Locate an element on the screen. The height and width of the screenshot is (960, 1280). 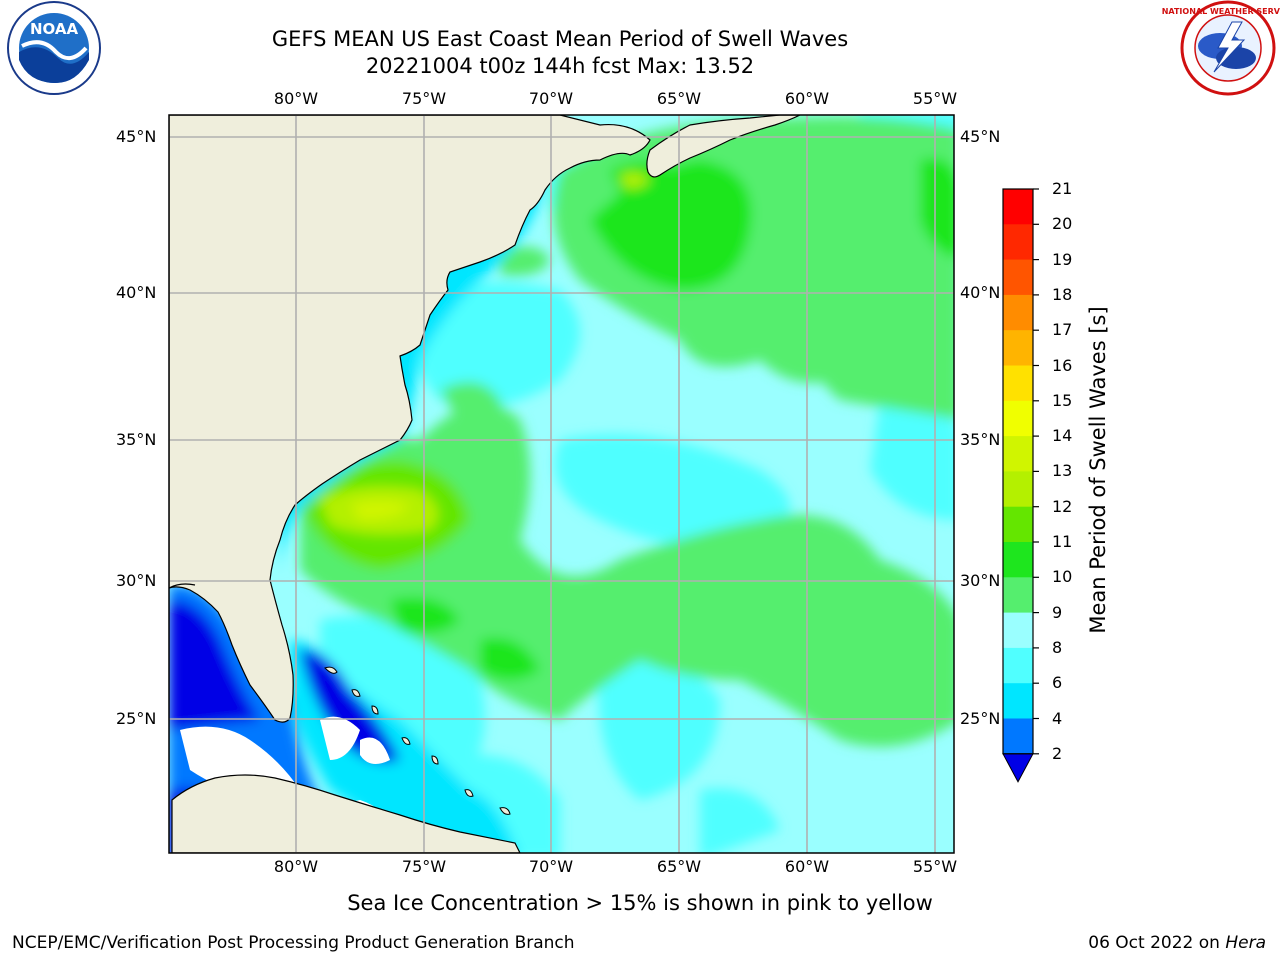
colorbar-tick-label: 9 is located at coordinates (1057, 612).